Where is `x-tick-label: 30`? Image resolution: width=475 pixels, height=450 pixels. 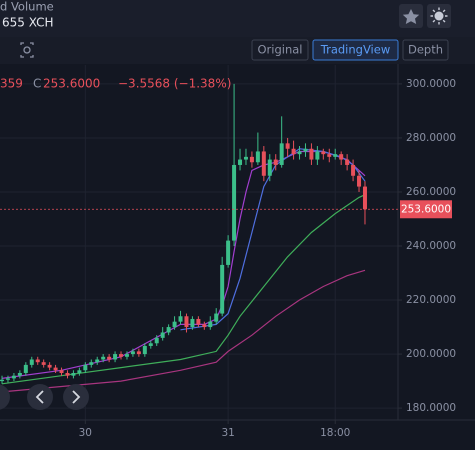
x-tick-label: 30 is located at coordinates (85, 433).